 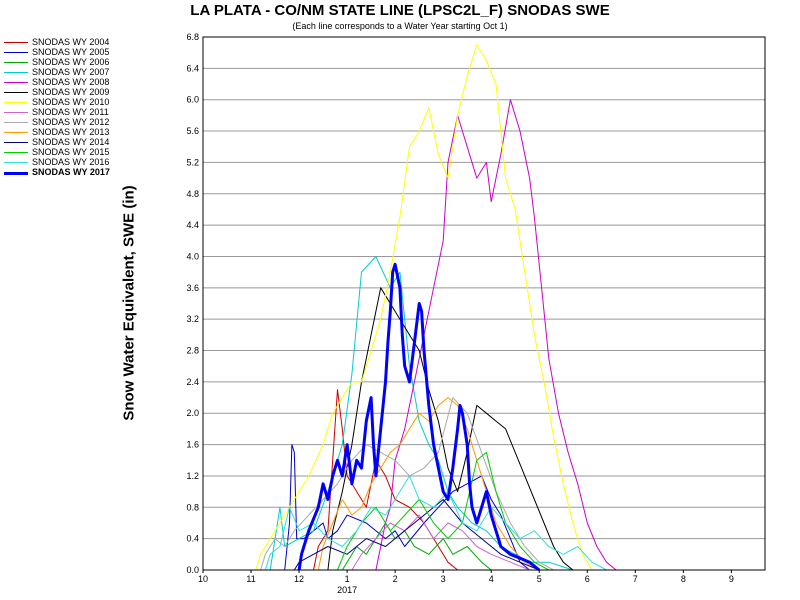 What do you see at coordinates (192, 570) in the screenshot?
I see `y-tick-label: 0.0` at bounding box center [192, 570].